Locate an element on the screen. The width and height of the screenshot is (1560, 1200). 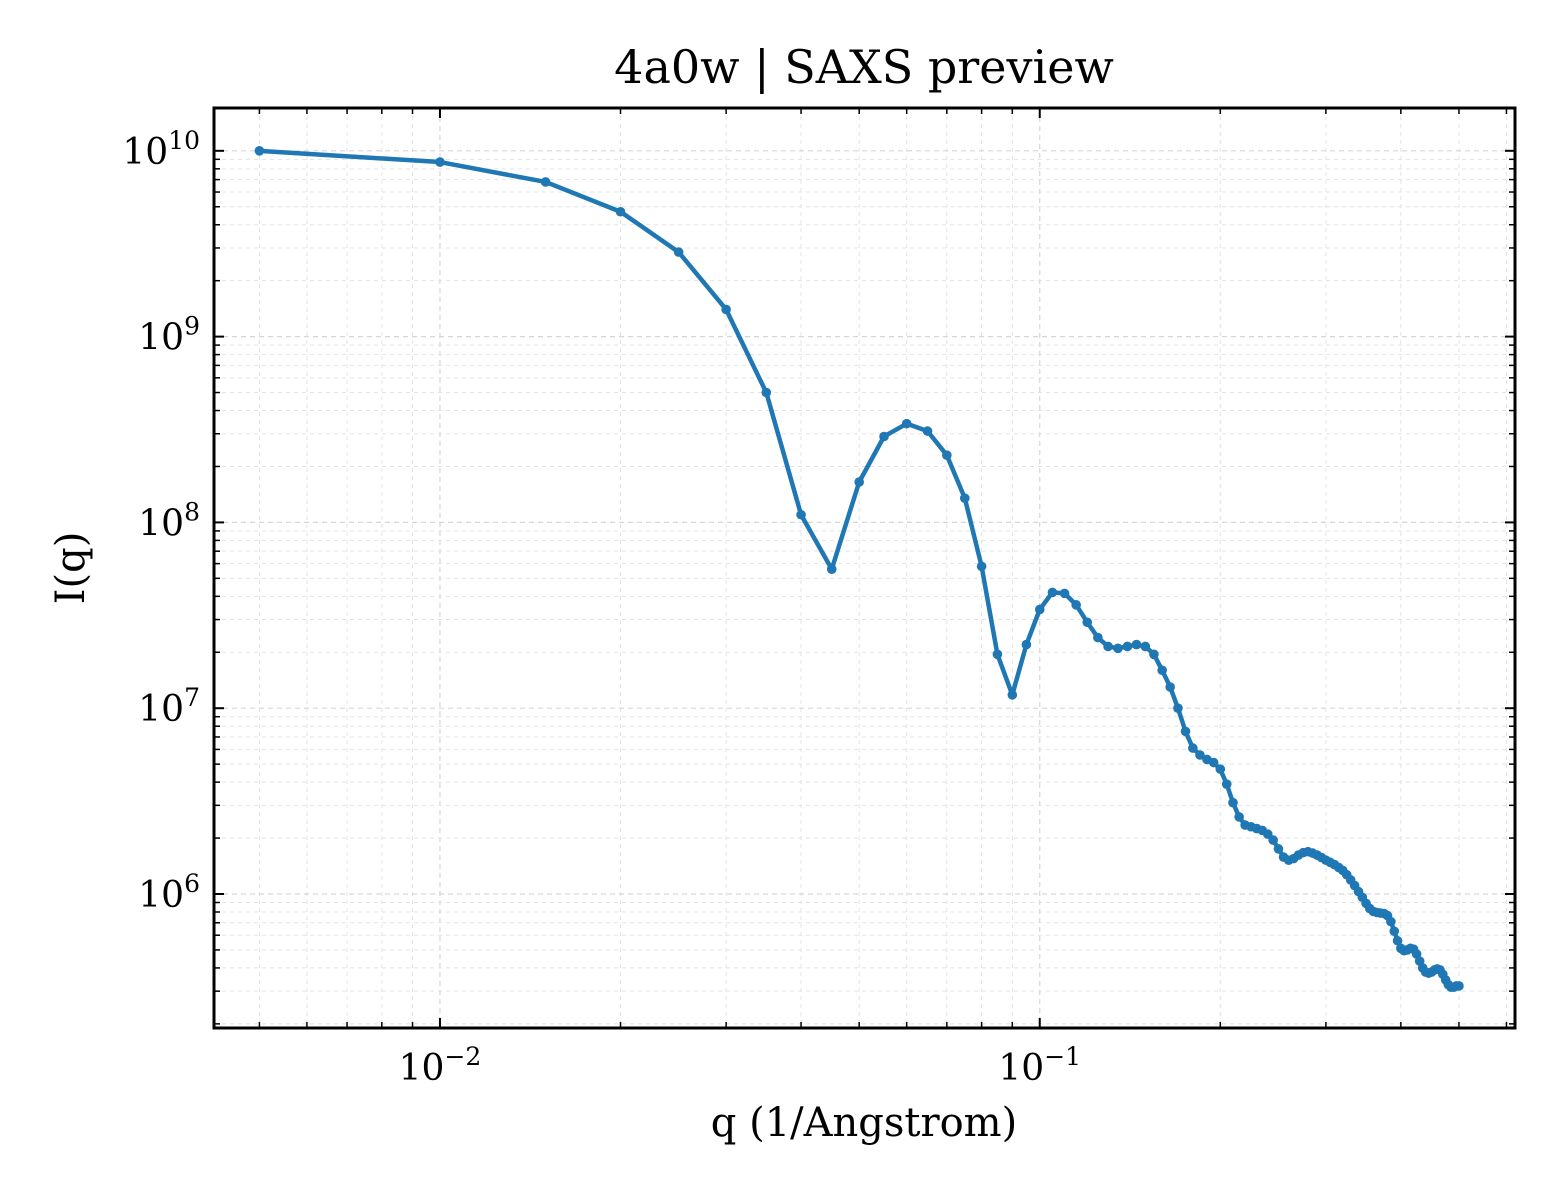
chart-title: 4a0w | SAXS preview is located at coordinates (864, 67).